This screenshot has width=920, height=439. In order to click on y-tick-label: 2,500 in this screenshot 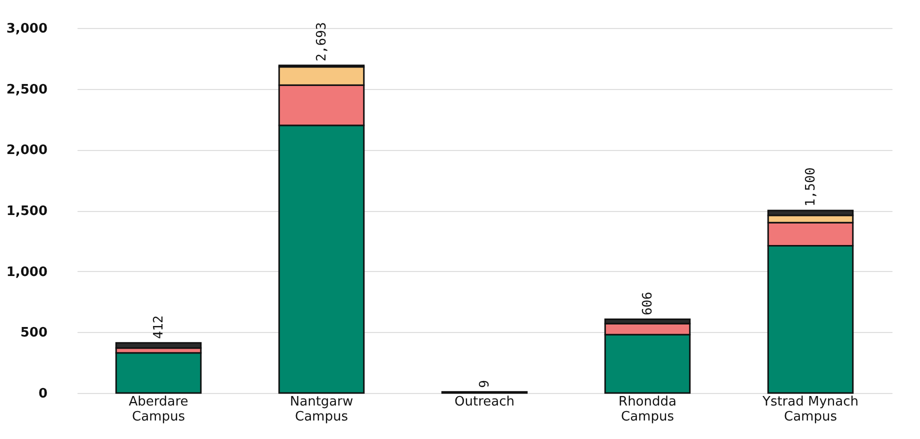, I will do `click(27, 90)`.